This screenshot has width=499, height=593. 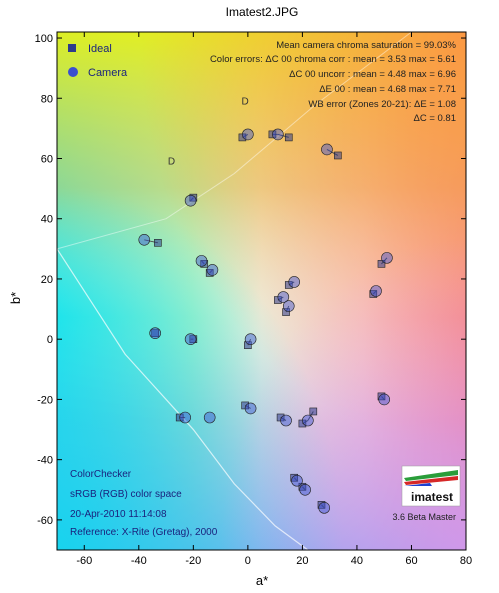 What do you see at coordinates (73, 72) in the screenshot?
I see `legend-camera-marker` at bounding box center [73, 72].